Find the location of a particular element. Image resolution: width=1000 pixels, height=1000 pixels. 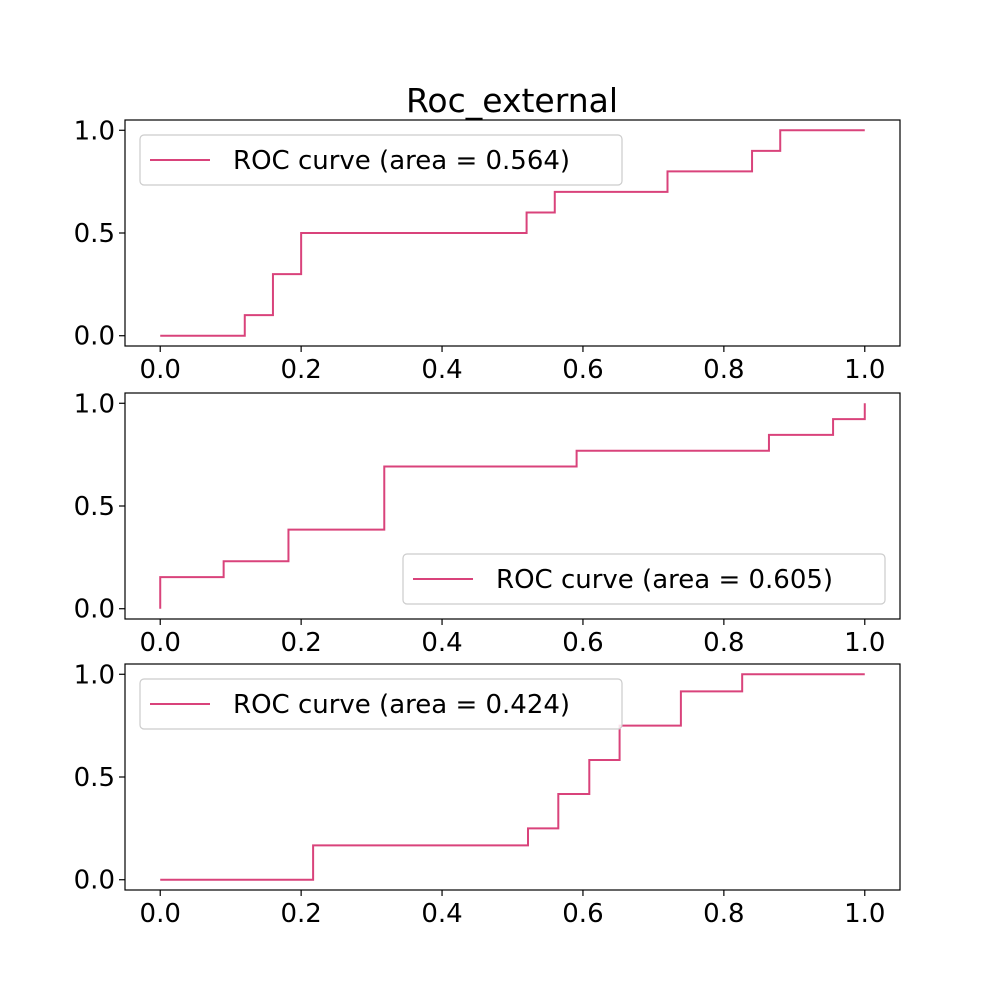

subplot-3-legend-box is located at coordinates (381, 704).